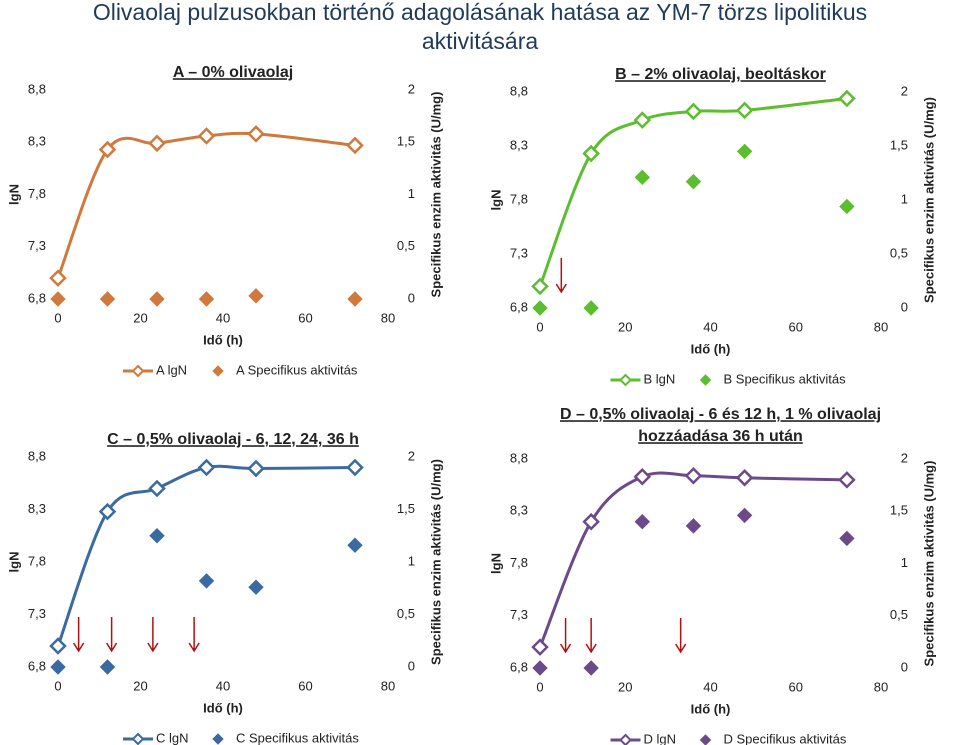 The height and width of the screenshot is (745, 960). I want to click on legend-label: B Specifikus aktivitás, so click(785, 378).